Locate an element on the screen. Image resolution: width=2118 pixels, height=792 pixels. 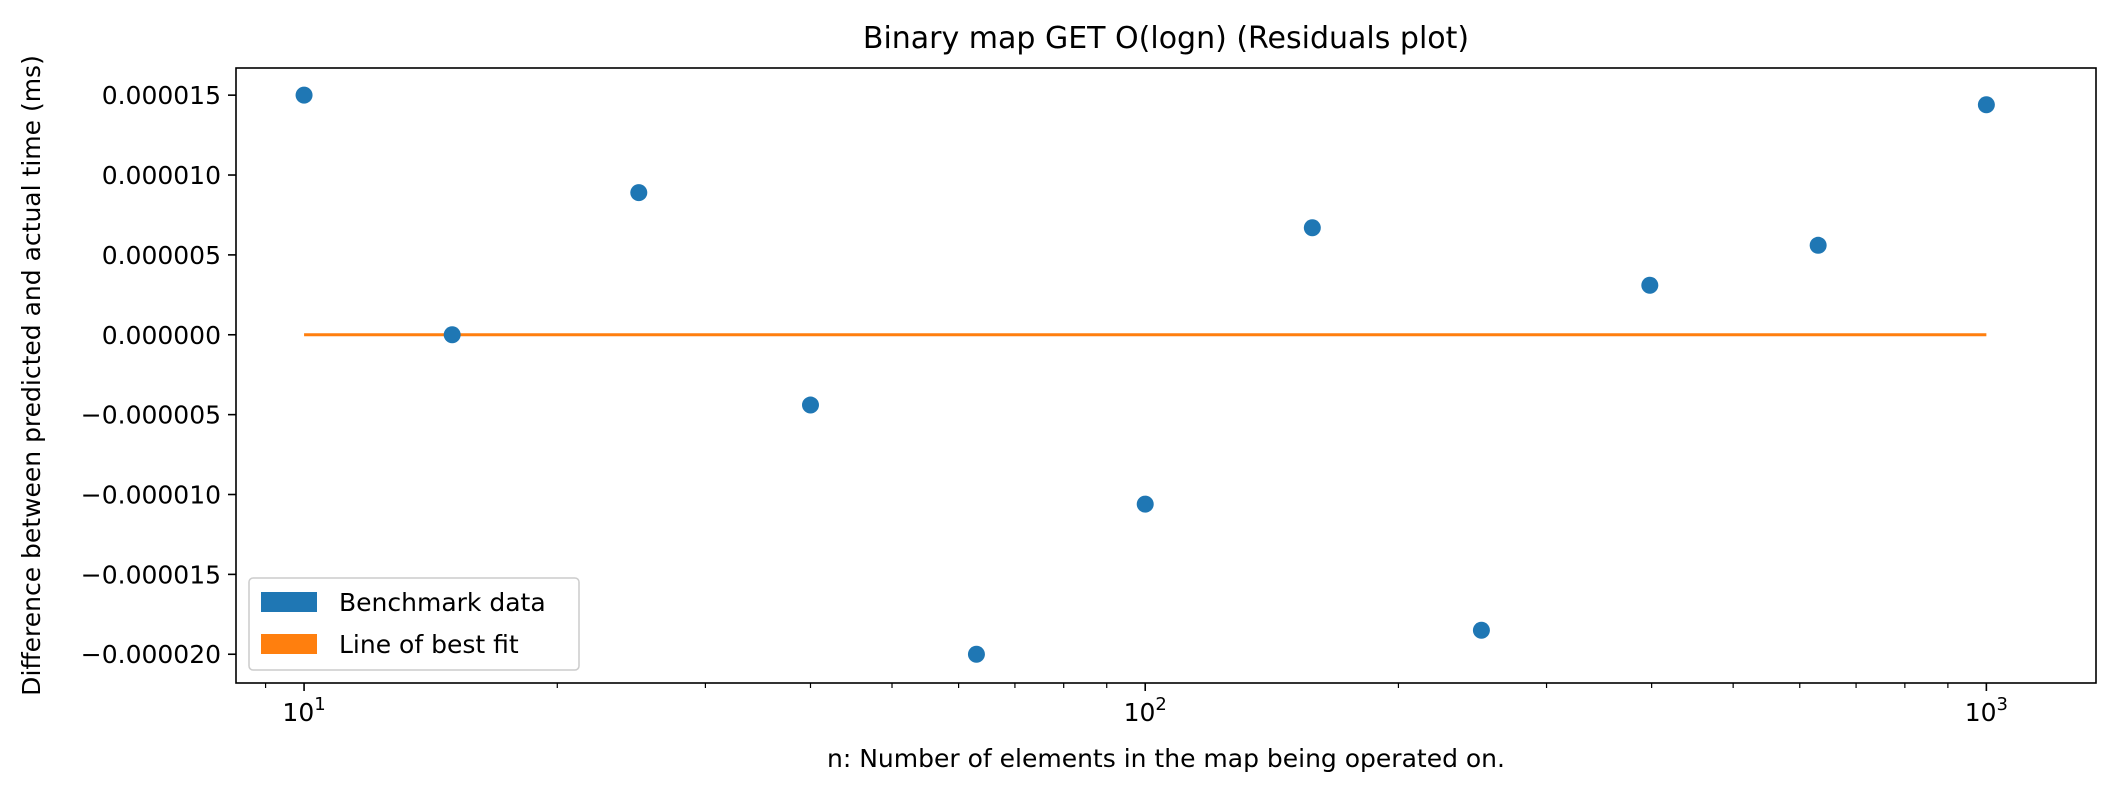
y-tick-label: −0.000020 is located at coordinates (151, 654).